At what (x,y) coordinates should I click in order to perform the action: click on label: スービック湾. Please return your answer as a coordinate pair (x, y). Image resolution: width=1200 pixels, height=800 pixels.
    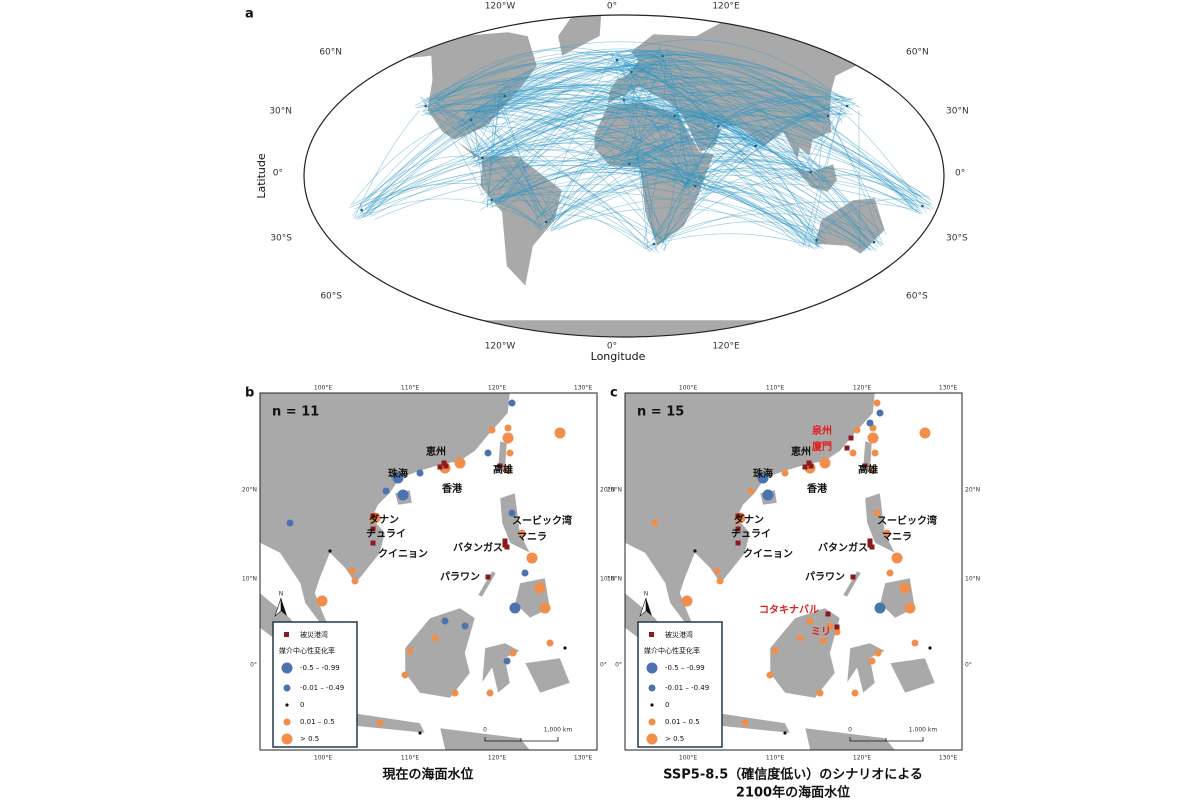
    Looking at the image, I should click on (542, 520).